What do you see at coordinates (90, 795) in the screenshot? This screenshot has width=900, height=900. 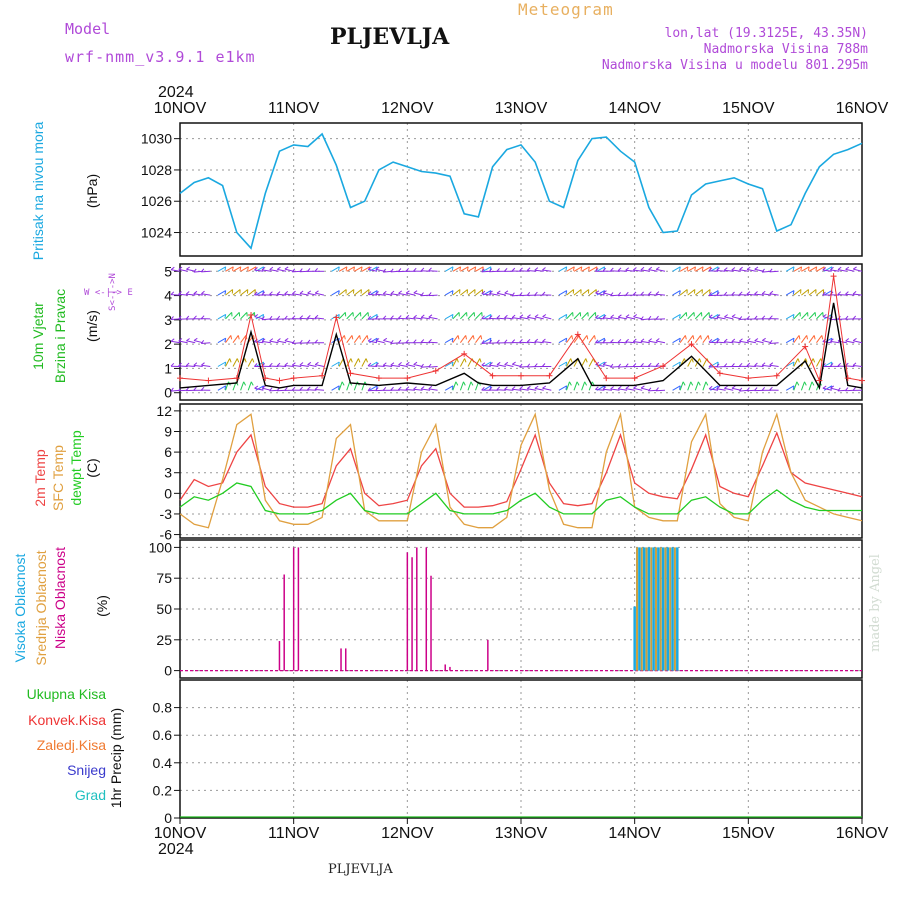 I see `precip-label-graupel: Grad` at bounding box center [90, 795].